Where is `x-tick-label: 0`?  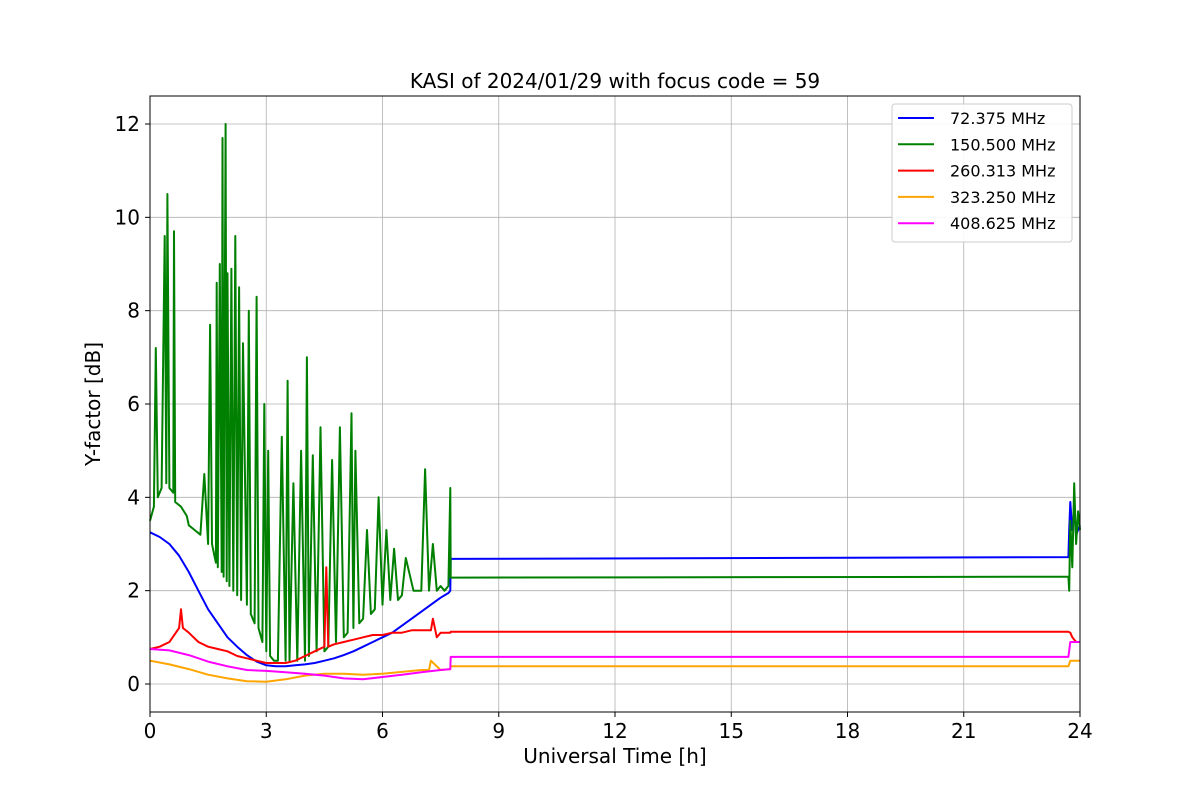 x-tick-label: 0 is located at coordinates (150, 731).